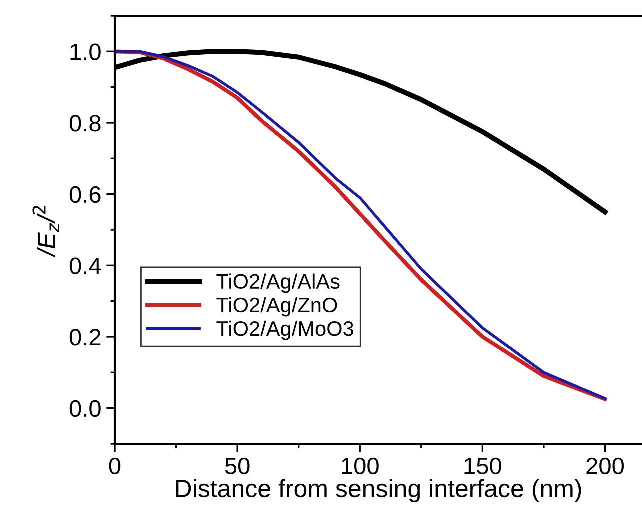  I want to click on y-tick-label: 0.0, so click(85, 409).